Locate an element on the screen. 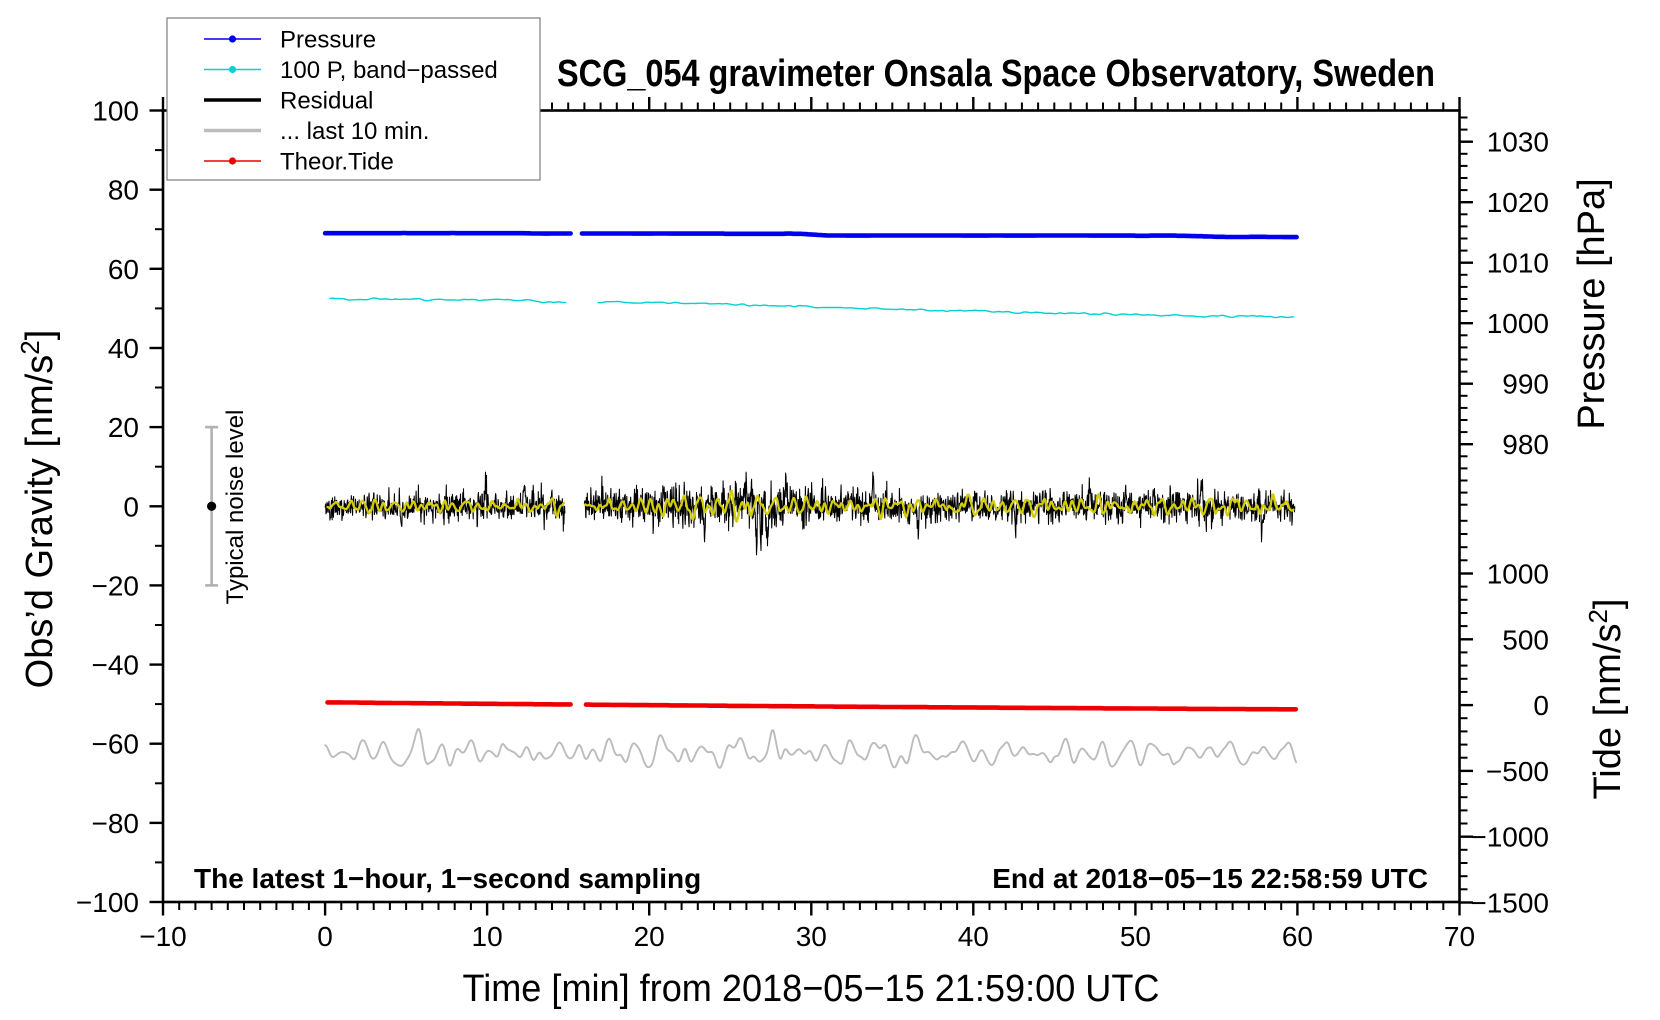 This screenshot has height=1020, width=1660. gravity-tick-label: 0 is located at coordinates (131, 506).